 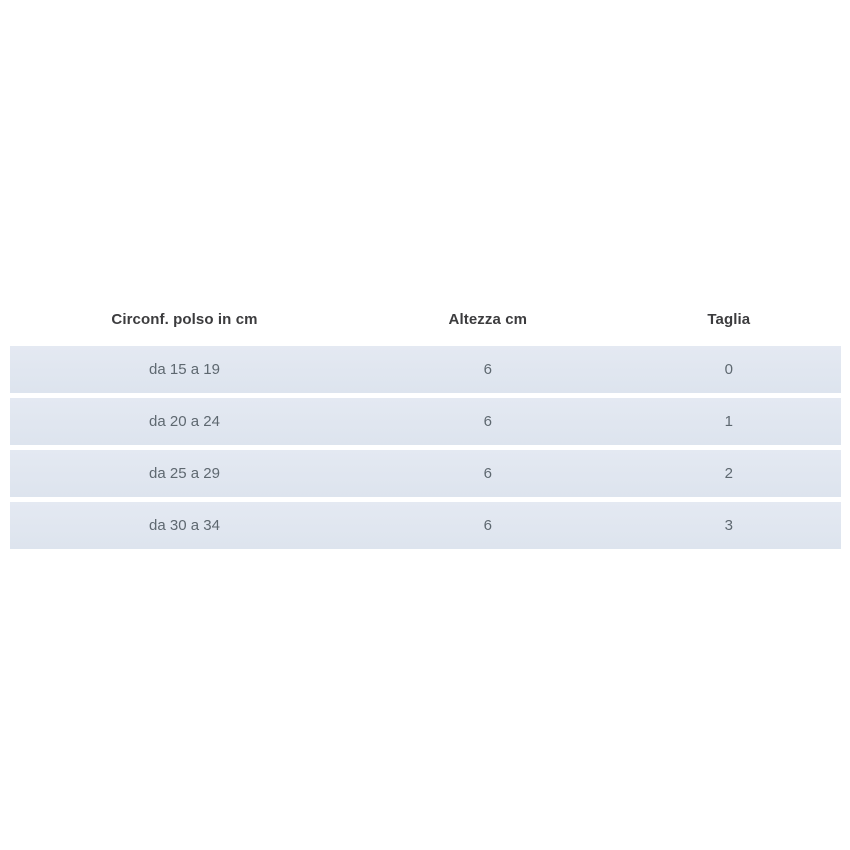 I want to click on cell-circonferenza: da 20 a 24, so click(x=184, y=421).